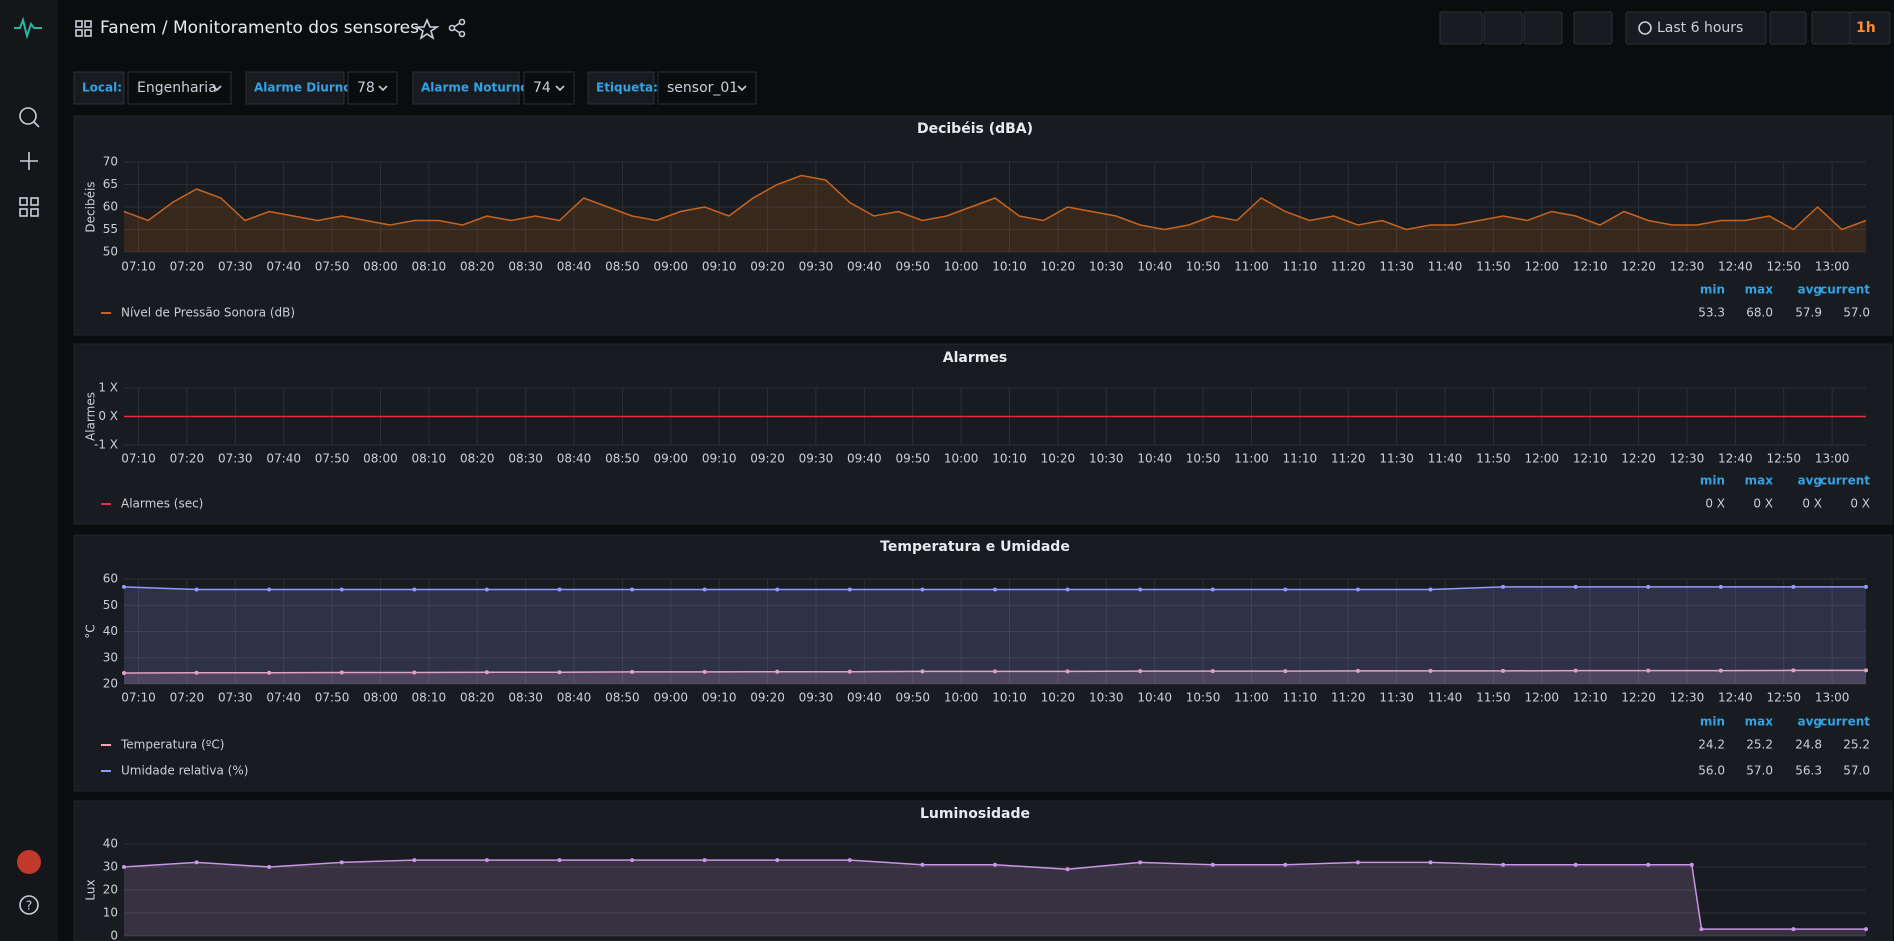 The height and width of the screenshot is (941, 1894). I want to click on y-tick-label: 40, so click(110, 844).